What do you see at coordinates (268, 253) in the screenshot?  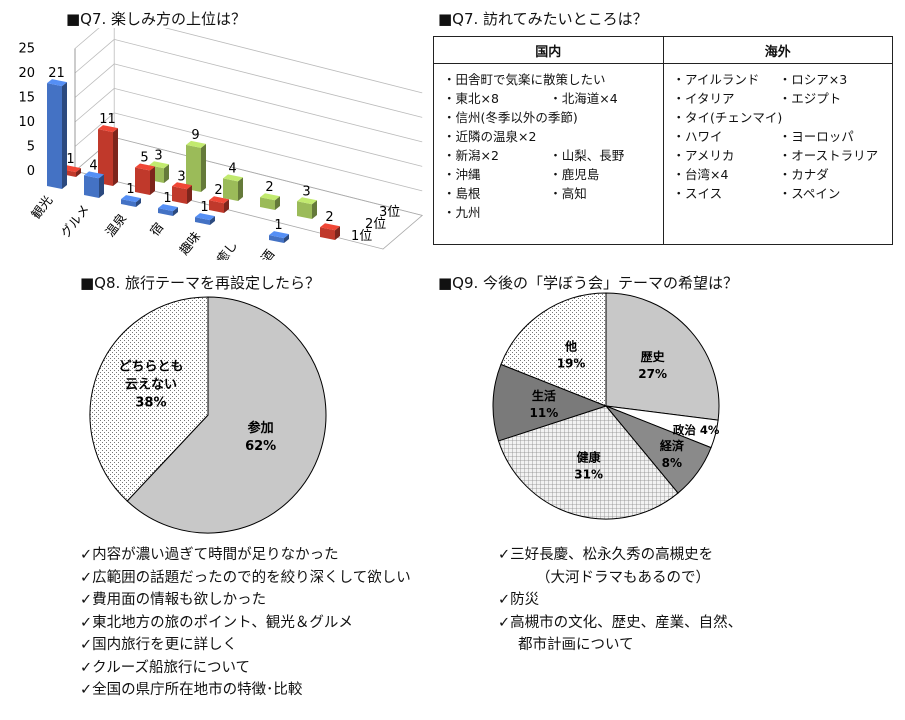 I see `category-label: 酒` at bounding box center [268, 253].